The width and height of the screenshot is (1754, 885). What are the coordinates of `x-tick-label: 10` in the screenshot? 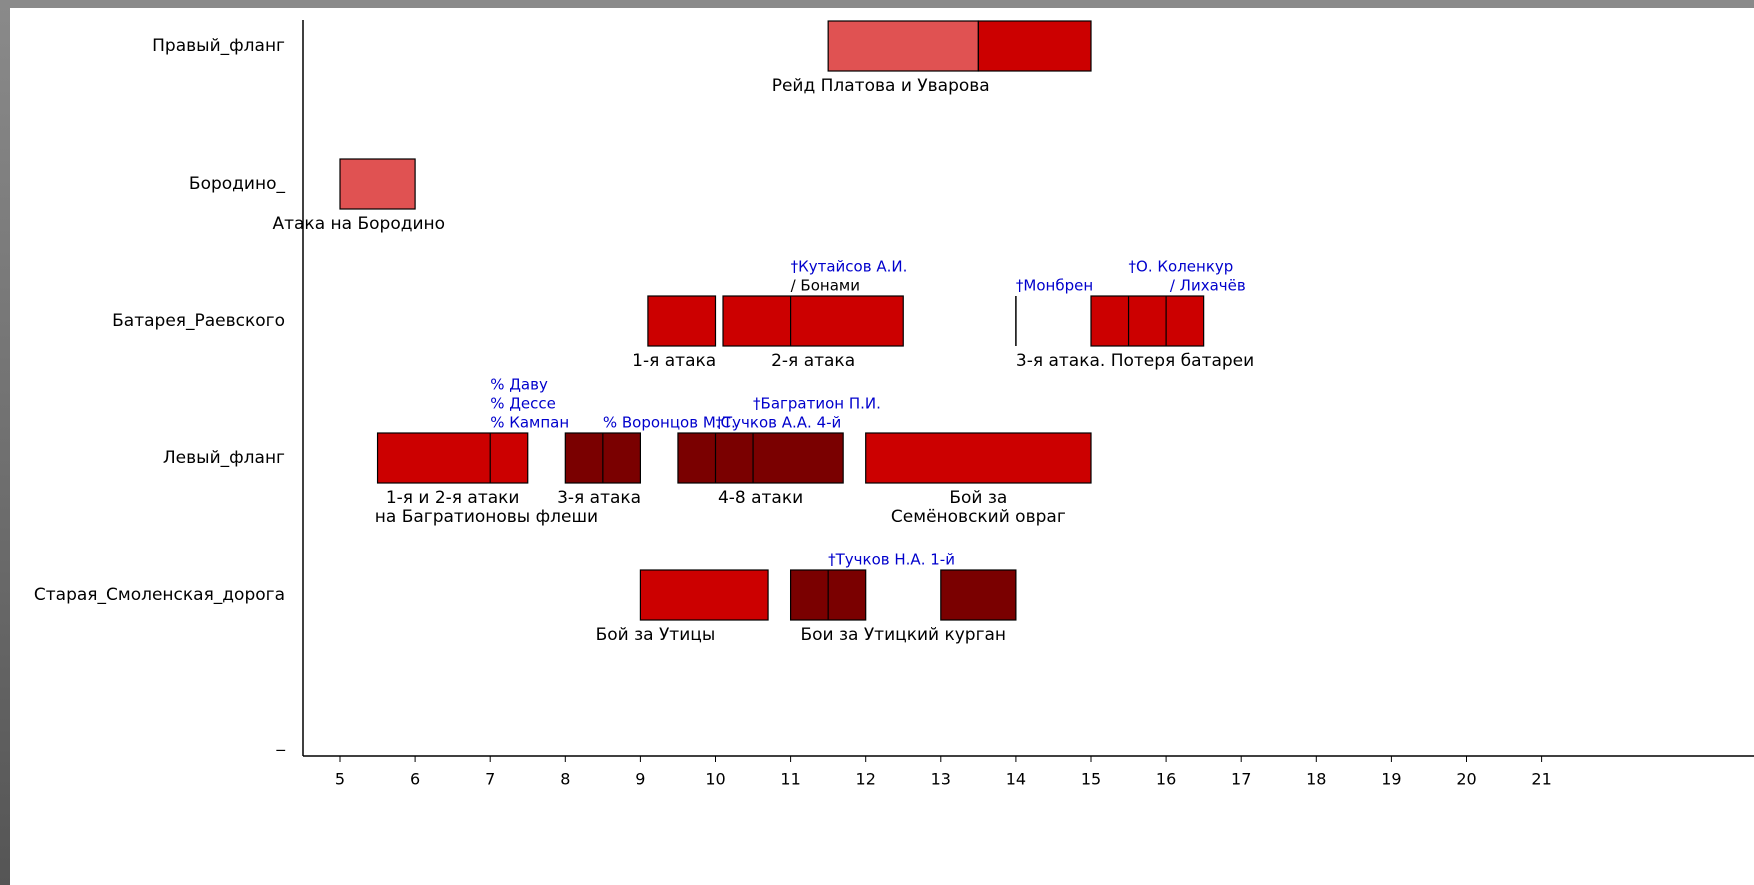 It's located at (715, 779).